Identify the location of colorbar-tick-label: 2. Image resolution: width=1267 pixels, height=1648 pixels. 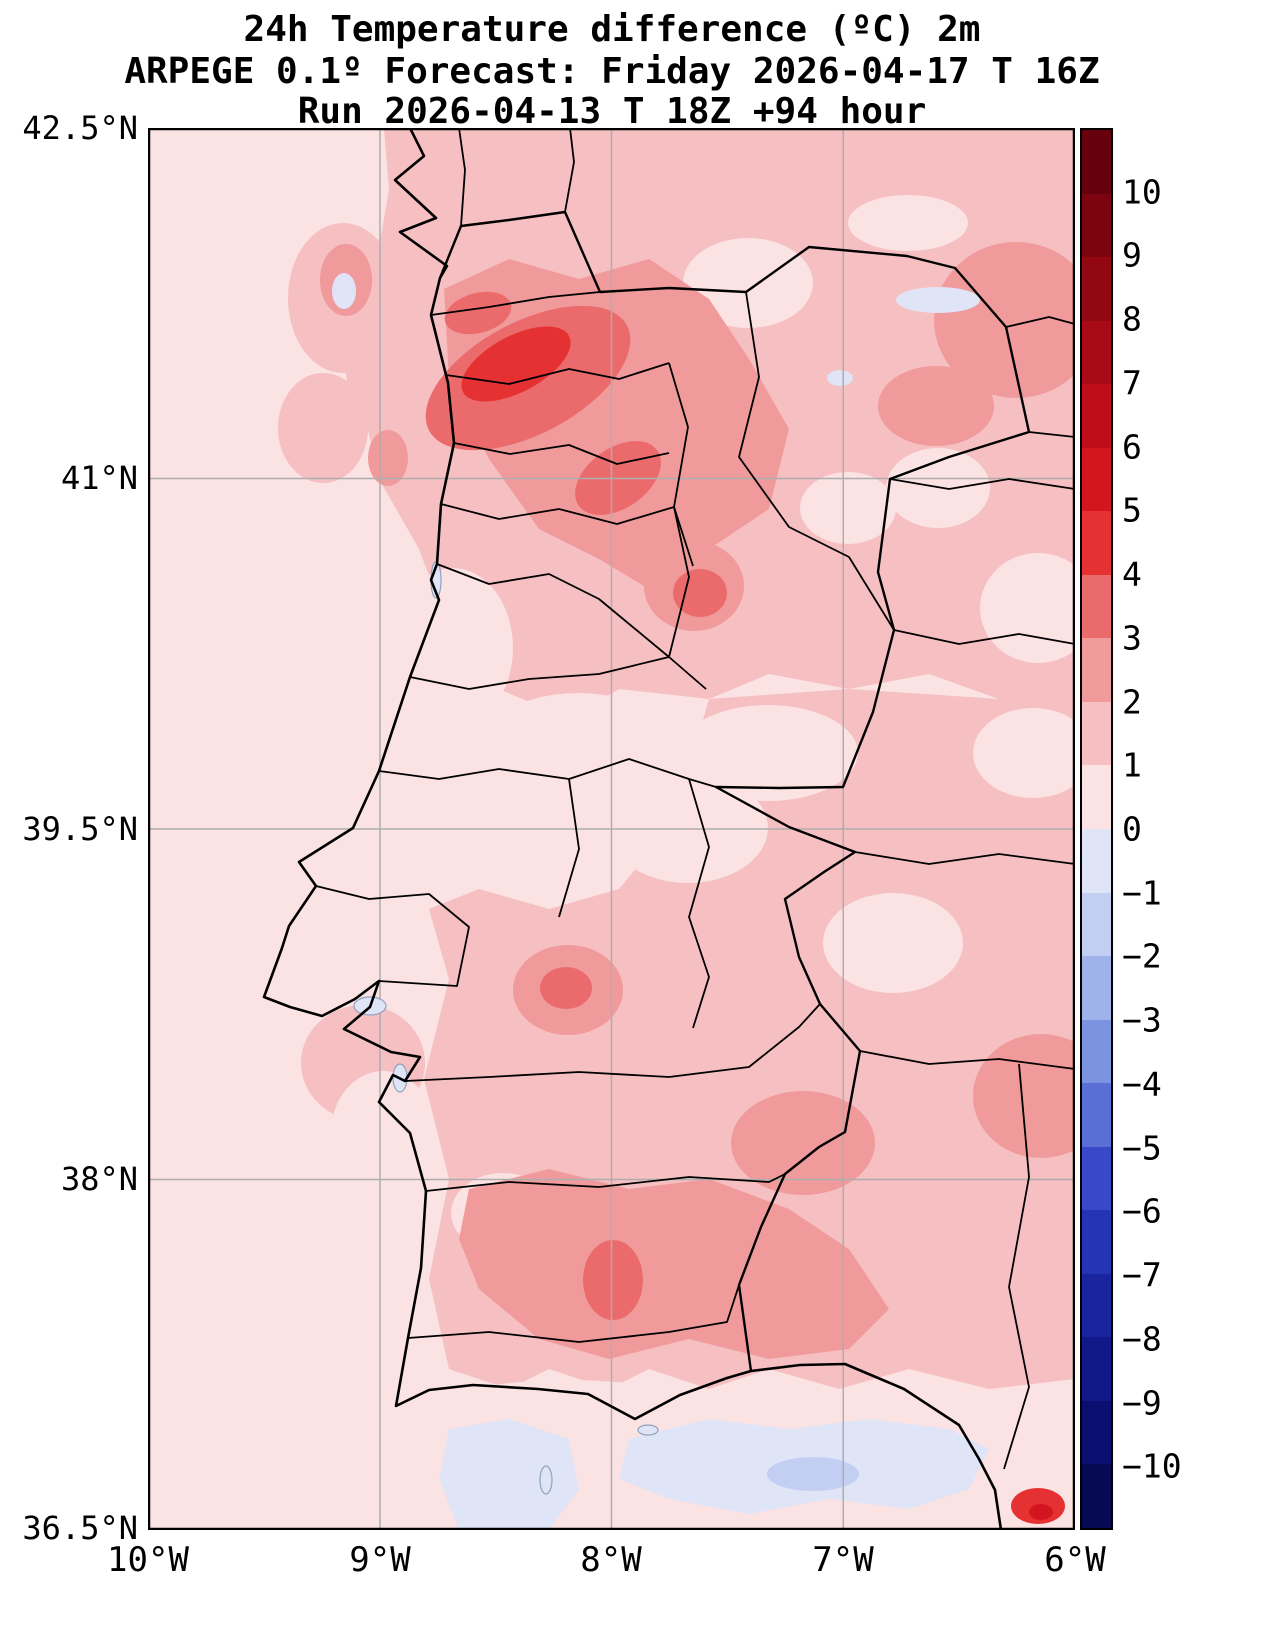
(1132, 702).